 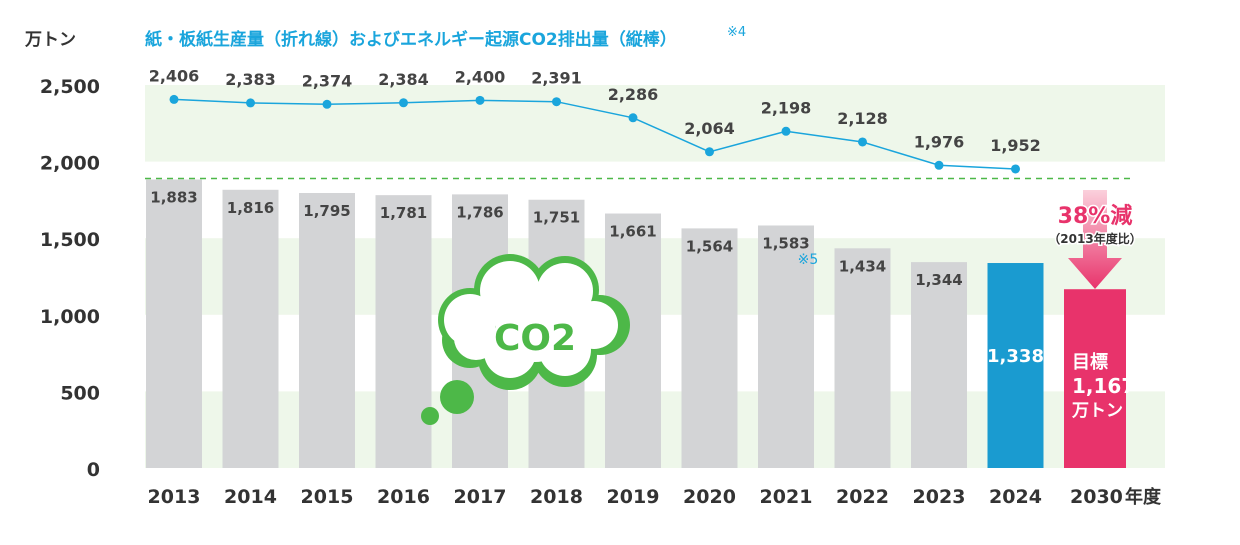 I want to click on line-label: 1,952, so click(x=1015, y=145).